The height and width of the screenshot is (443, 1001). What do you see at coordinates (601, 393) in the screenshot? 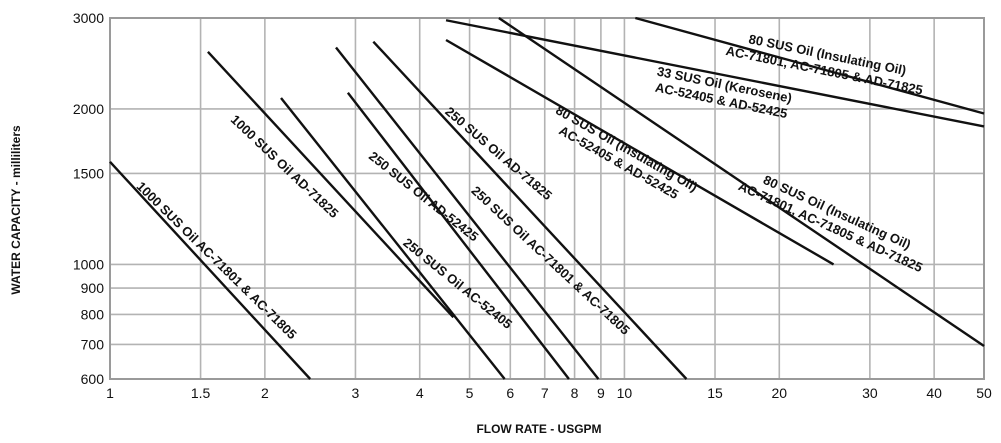
I see `x-tick-label: 9` at bounding box center [601, 393].